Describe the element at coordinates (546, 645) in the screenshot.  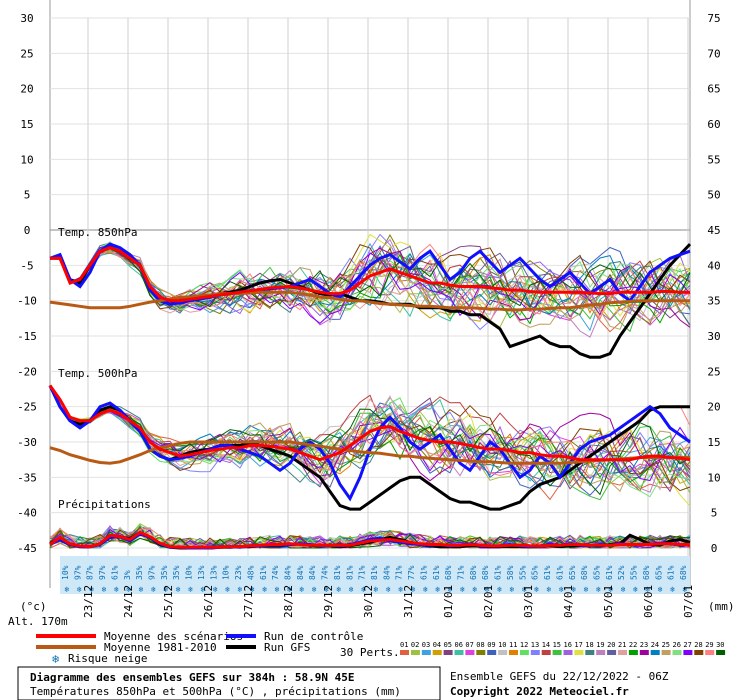
I see `pert-code: 14` at that location.